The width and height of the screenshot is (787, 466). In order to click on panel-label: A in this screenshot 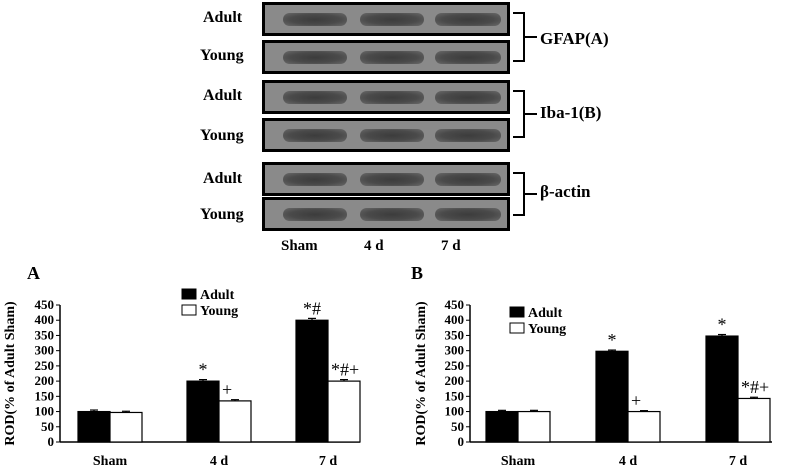, I will do `click(33, 273)`.